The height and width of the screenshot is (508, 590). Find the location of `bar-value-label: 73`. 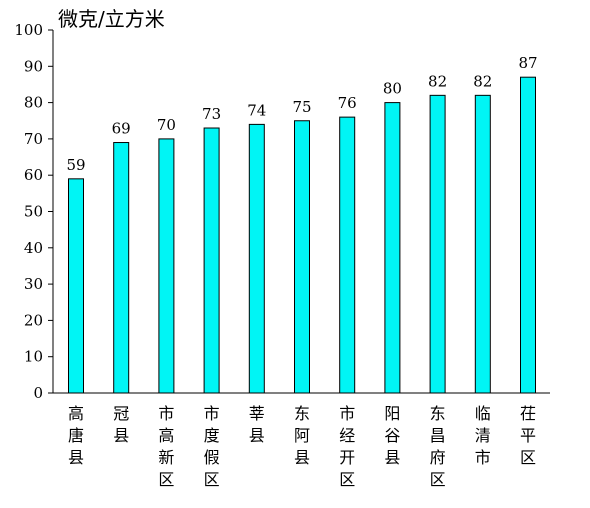

bar-value-label: 73 is located at coordinates (211, 114).